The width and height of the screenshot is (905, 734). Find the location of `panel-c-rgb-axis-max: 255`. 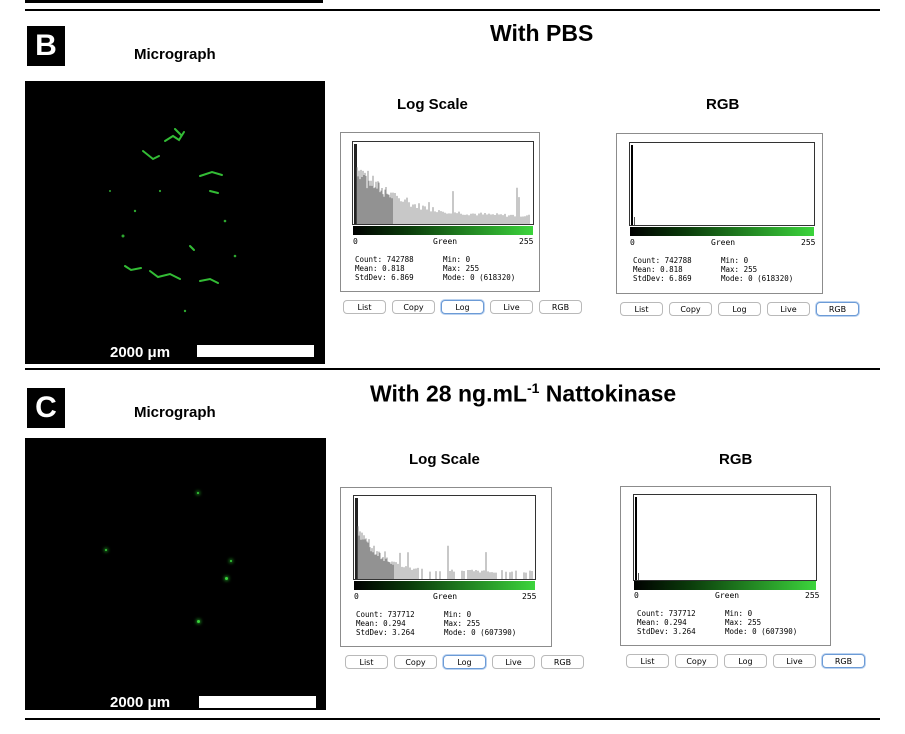

panel-c-rgb-axis-max: 255 is located at coordinates (812, 595).